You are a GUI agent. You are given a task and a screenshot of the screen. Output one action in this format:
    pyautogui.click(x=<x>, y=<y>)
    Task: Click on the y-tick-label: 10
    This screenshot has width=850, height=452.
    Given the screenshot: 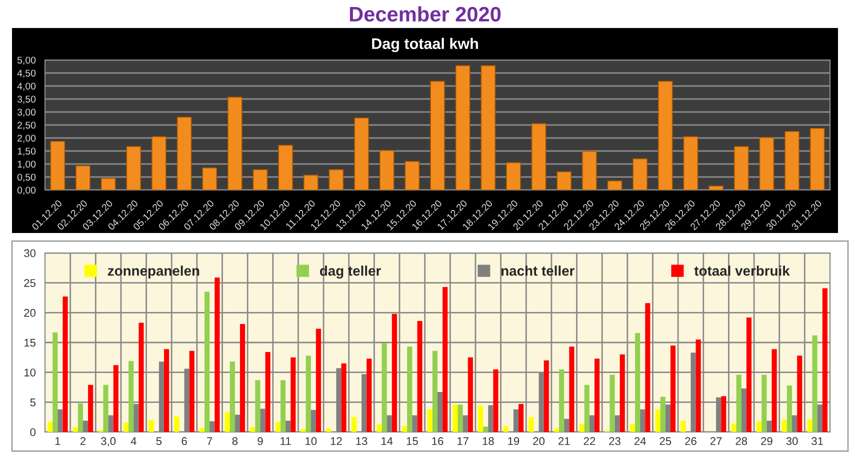 What is the action you would take?
    pyautogui.click(x=30, y=372)
    